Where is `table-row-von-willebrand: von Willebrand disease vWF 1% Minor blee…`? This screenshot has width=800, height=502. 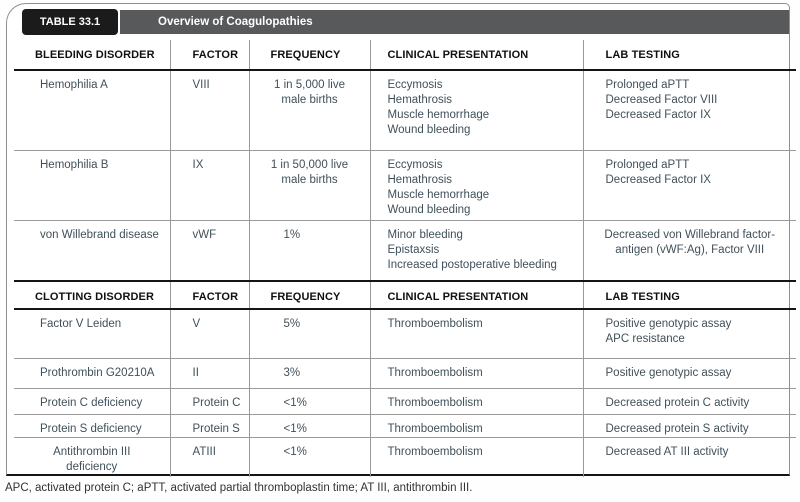
table-row-von-willebrand: von Willebrand disease vWF 1% Minor blee… is located at coordinates (405, 250).